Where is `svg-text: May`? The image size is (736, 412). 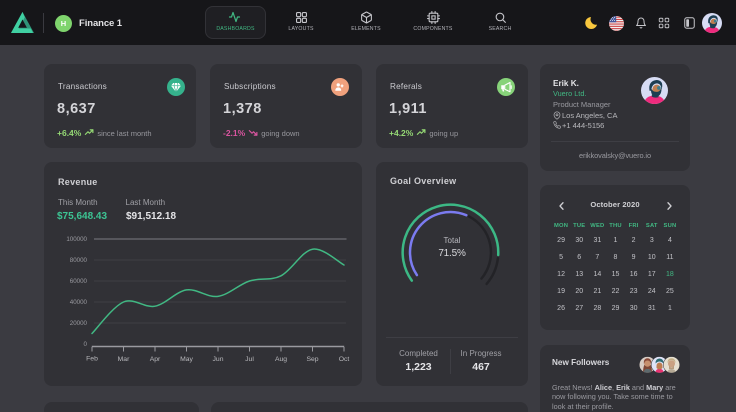 svg-text: May is located at coordinates (186, 359).